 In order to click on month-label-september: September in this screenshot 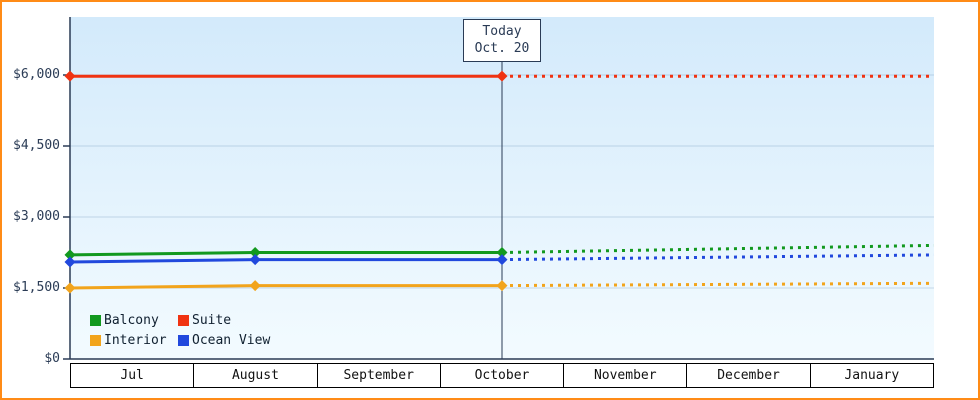, I will do `click(378, 375)`.